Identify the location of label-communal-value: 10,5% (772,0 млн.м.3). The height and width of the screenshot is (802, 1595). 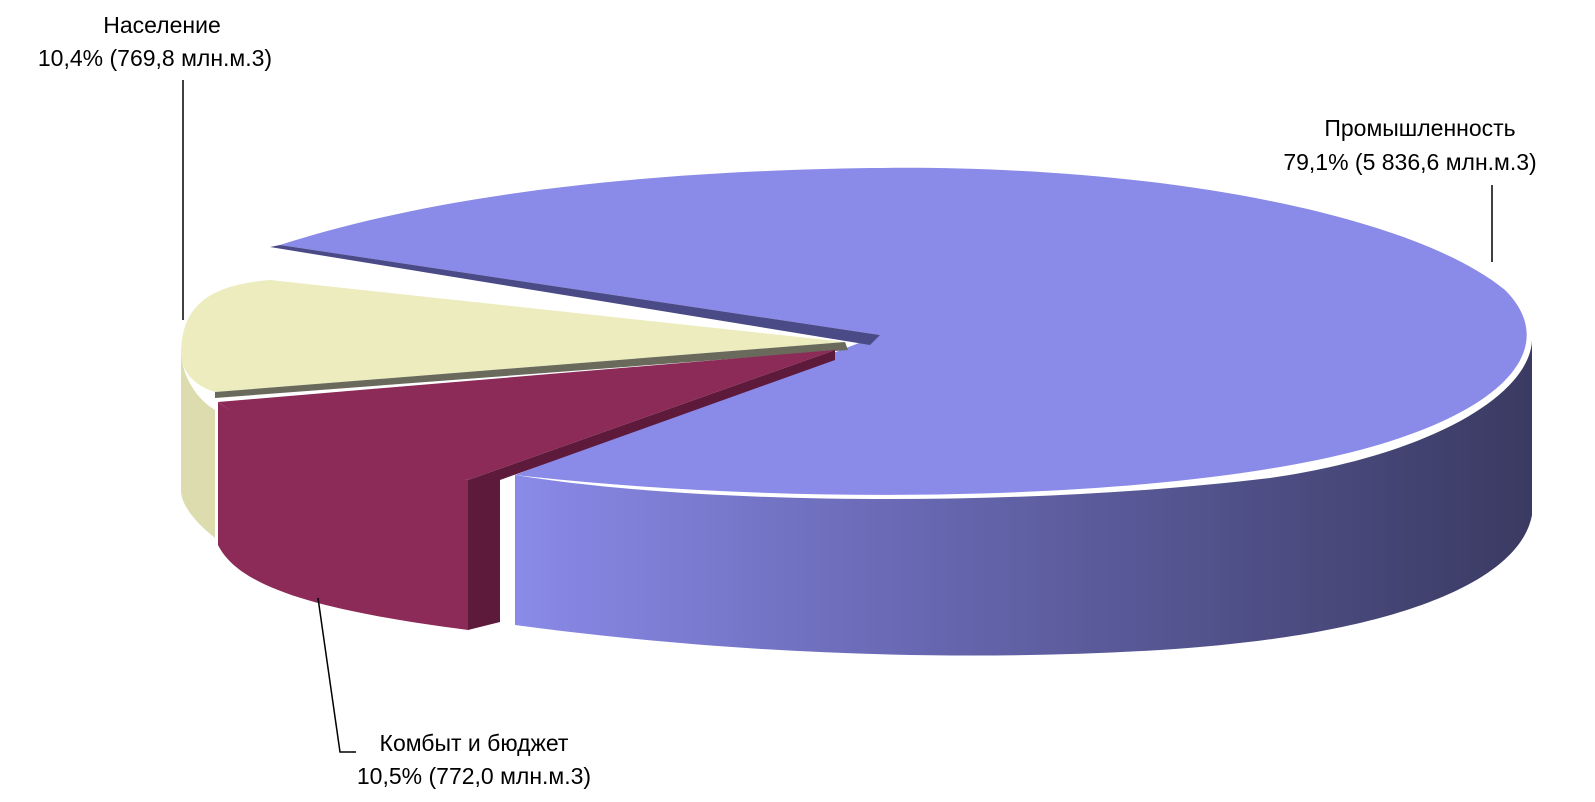
(474, 776).